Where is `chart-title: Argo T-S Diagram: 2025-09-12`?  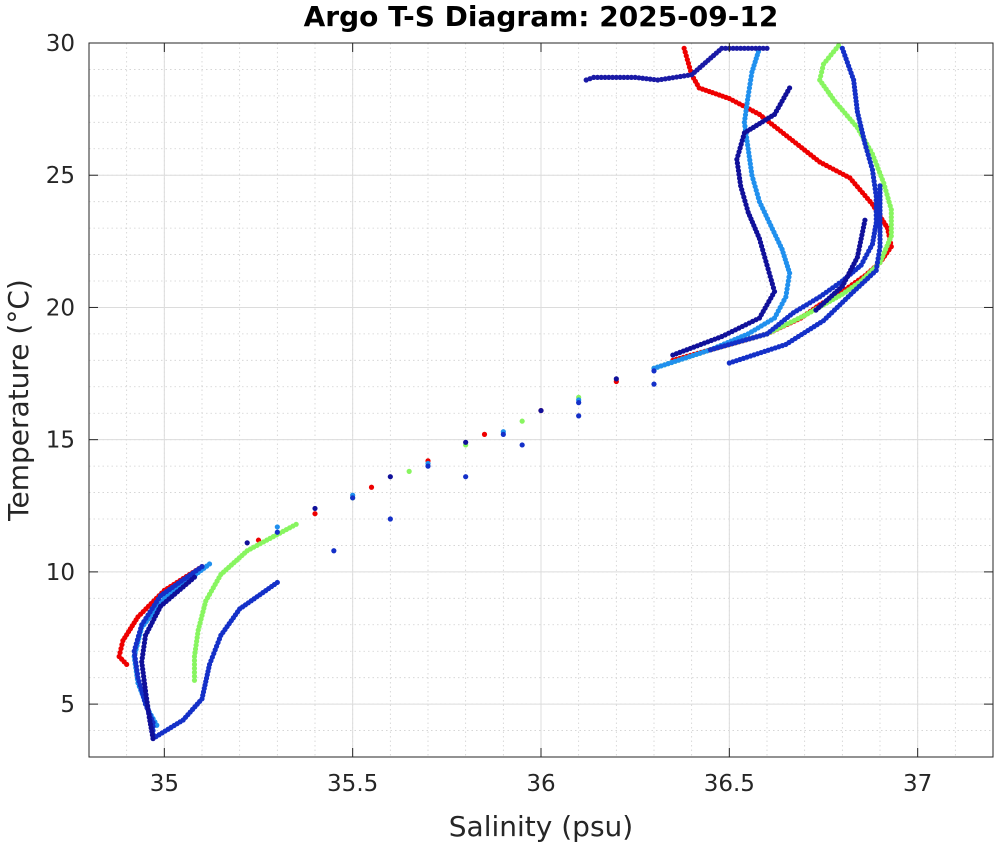 chart-title: Argo T-S Diagram: 2025-09-12 is located at coordinates (541, 16).